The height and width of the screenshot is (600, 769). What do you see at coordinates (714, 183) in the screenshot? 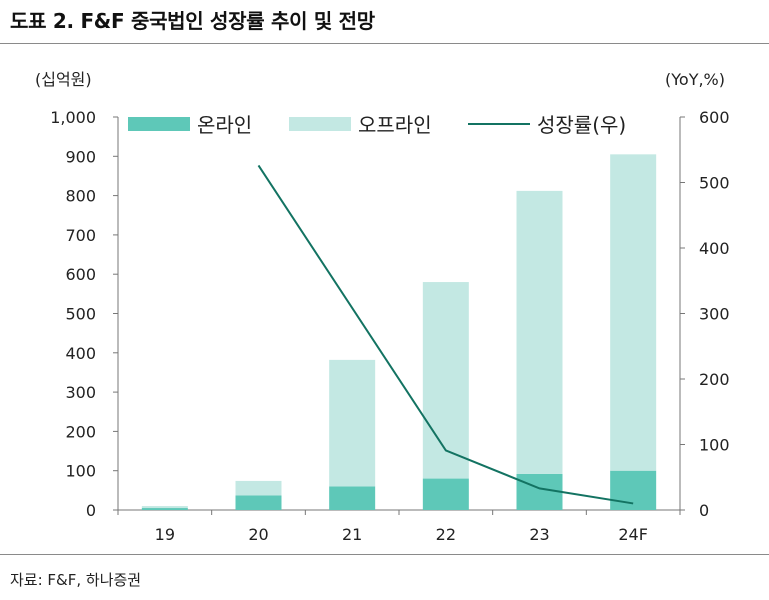
I see `y2-axis-tick-label: 500` at bounding box center [714, 183].